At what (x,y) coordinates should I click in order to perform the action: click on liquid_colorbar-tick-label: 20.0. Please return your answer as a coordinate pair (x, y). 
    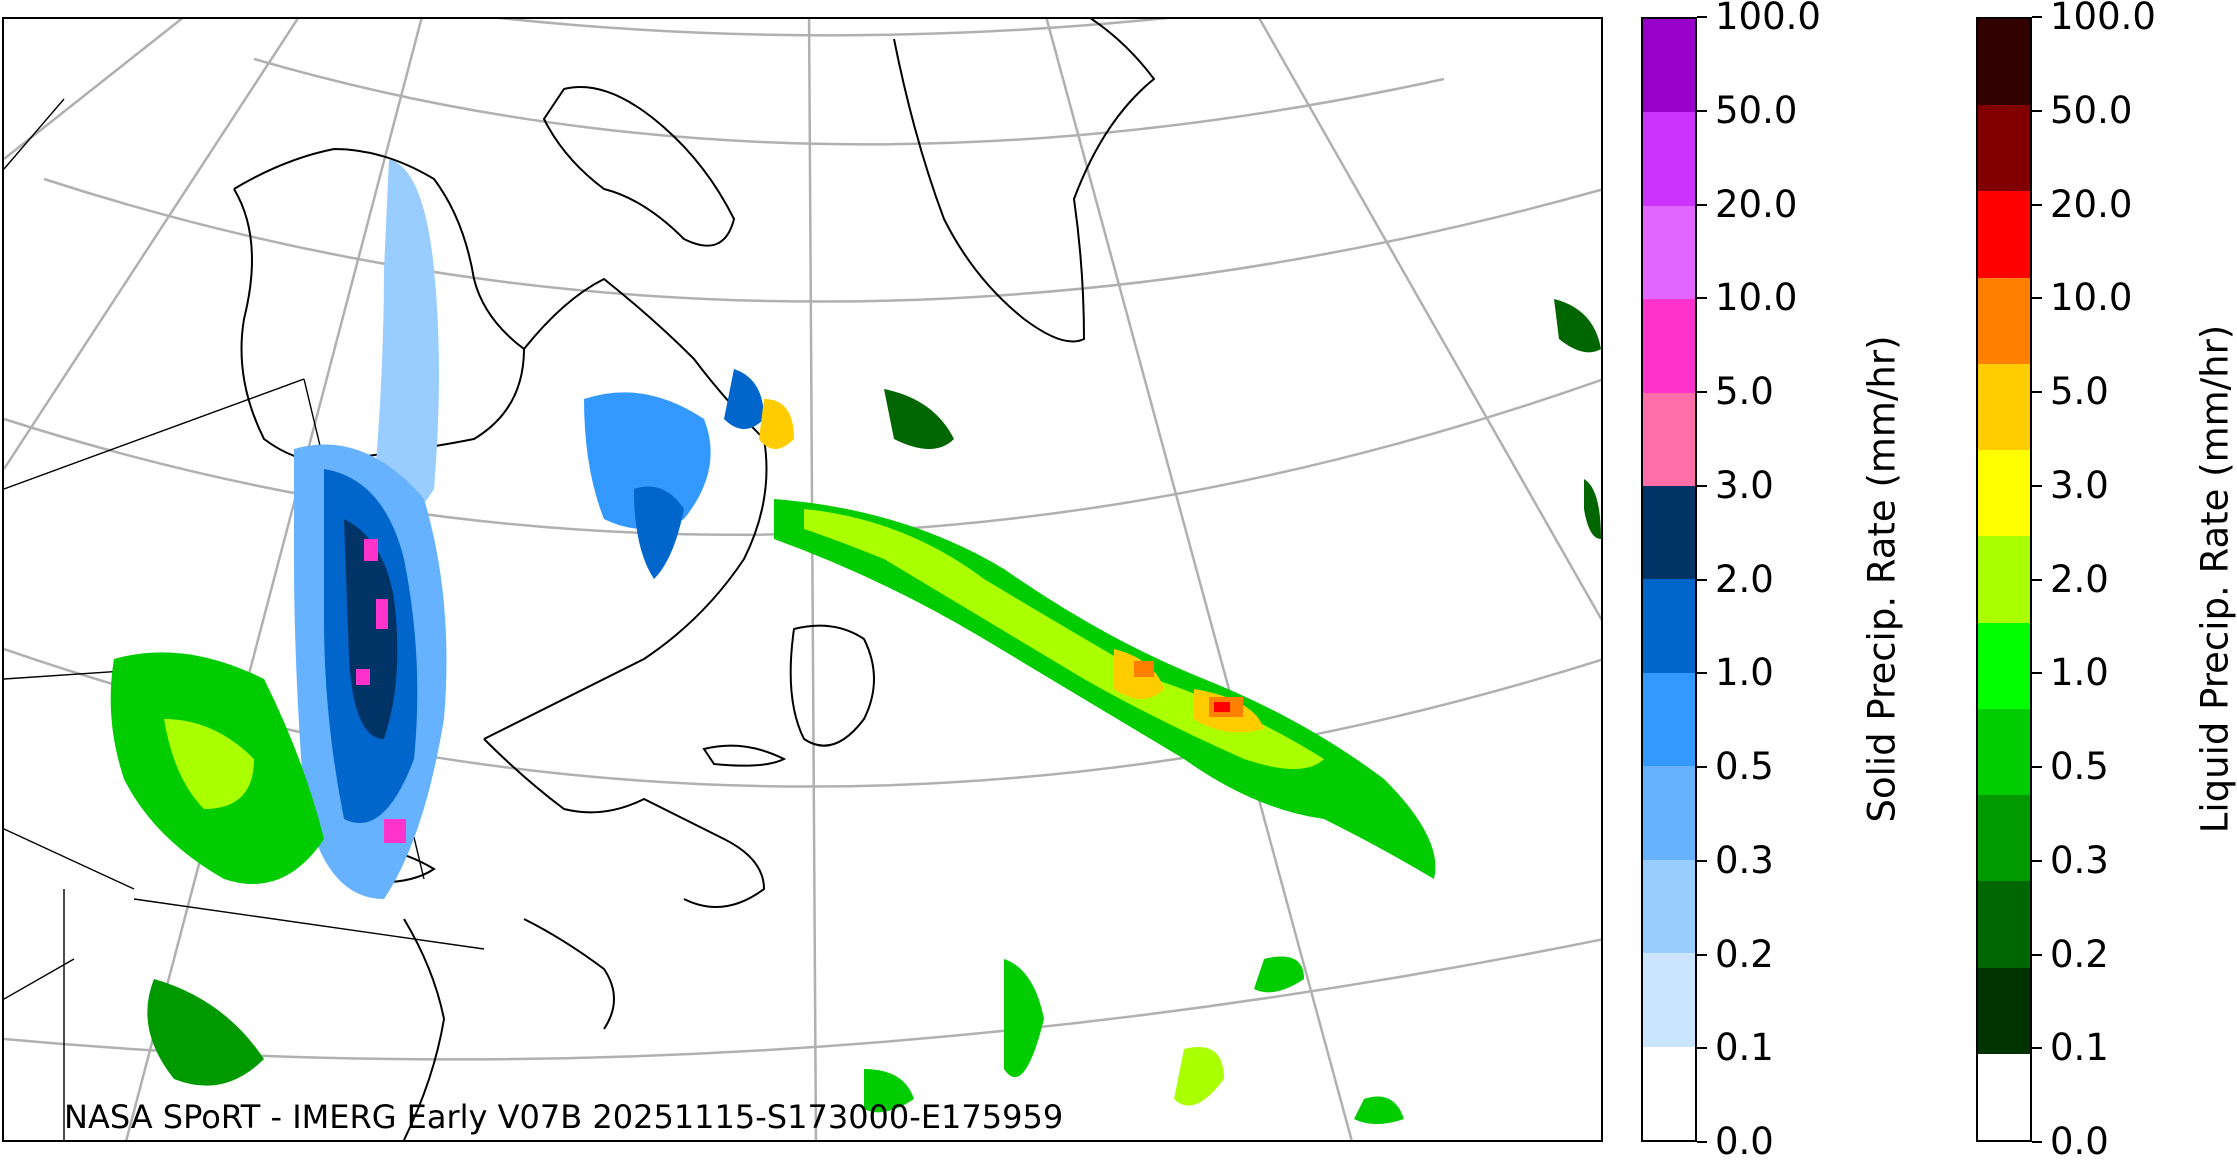
    Looking at the image, I should click on (2091, 204).